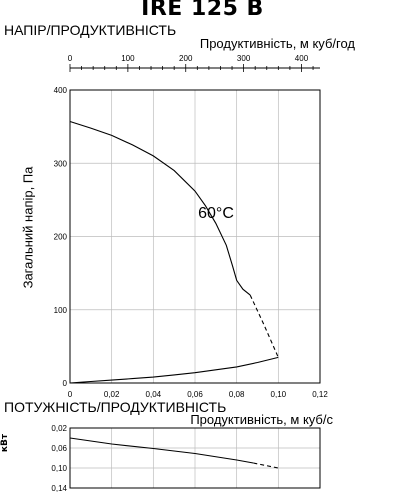  What do you see at coordinates (70, 394) in the screenshot?
I see `x-tick-label: 0` at bounding box center [70, 394].